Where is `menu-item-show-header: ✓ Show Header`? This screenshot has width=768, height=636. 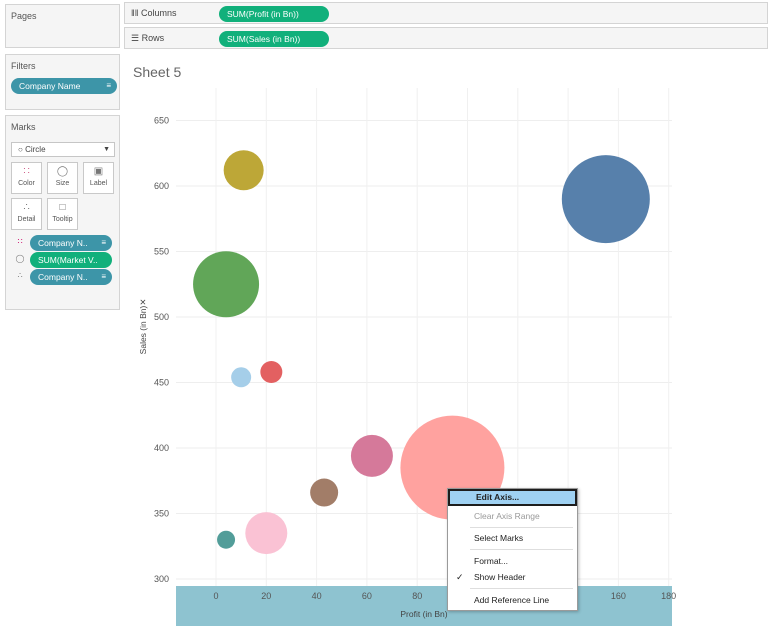 menu-item-show-header: ✓ Show Header is located at coordinates (512, 577).